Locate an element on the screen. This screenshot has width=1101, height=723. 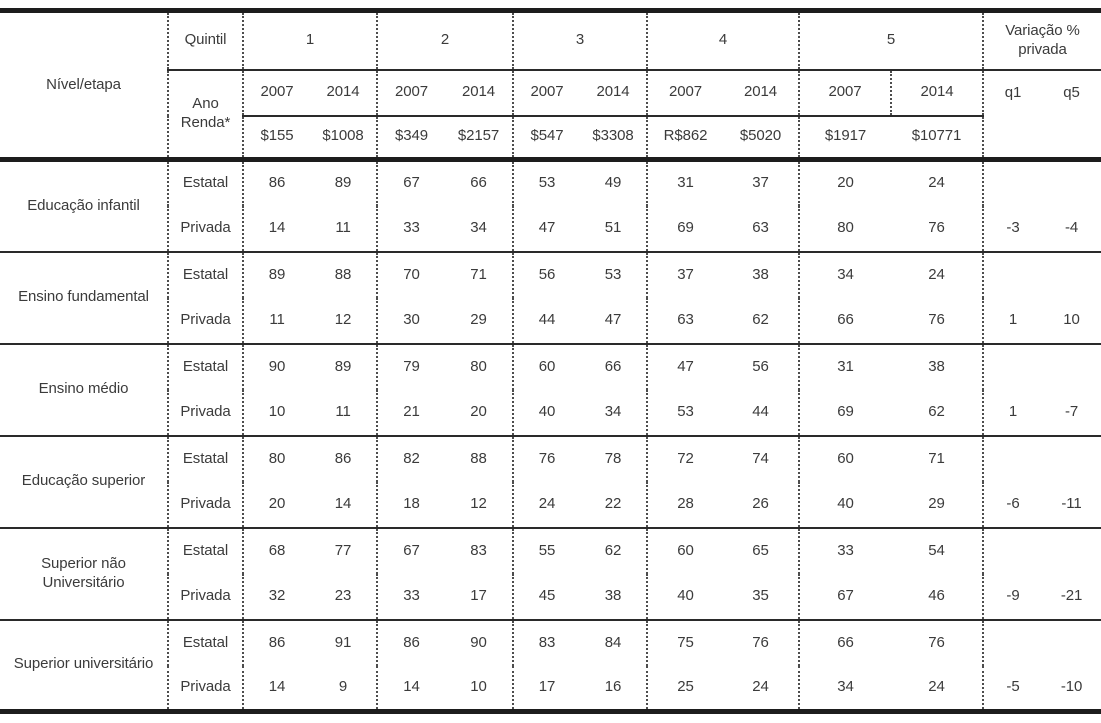
quintil-2-header: 2 is located at coordinates (444, 40).